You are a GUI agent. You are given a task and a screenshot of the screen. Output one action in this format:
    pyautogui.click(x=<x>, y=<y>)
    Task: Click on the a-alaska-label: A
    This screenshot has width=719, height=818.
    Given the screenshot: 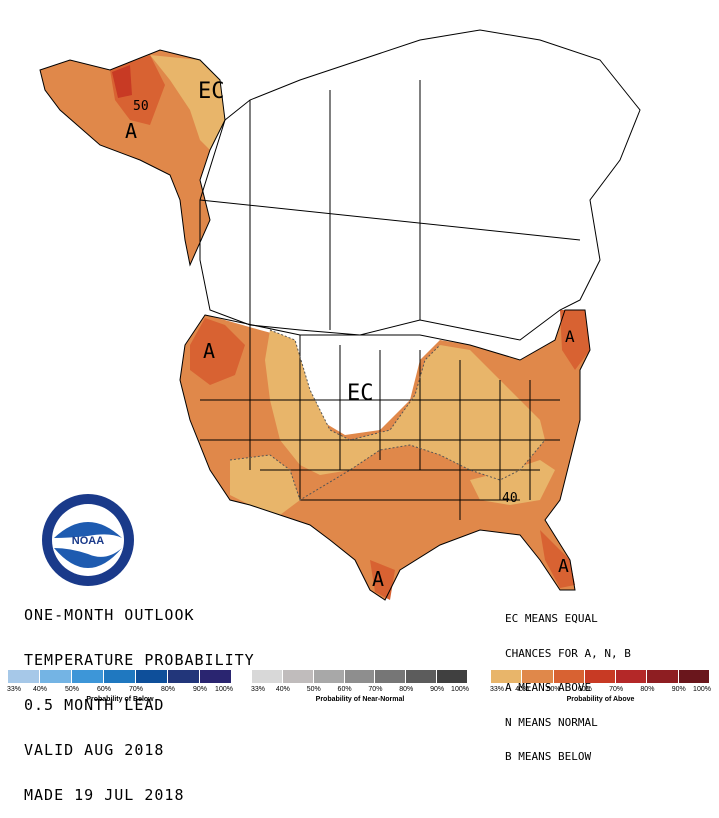 What is the action you would take?
    pyautogui.click(x=131, y=131)
    